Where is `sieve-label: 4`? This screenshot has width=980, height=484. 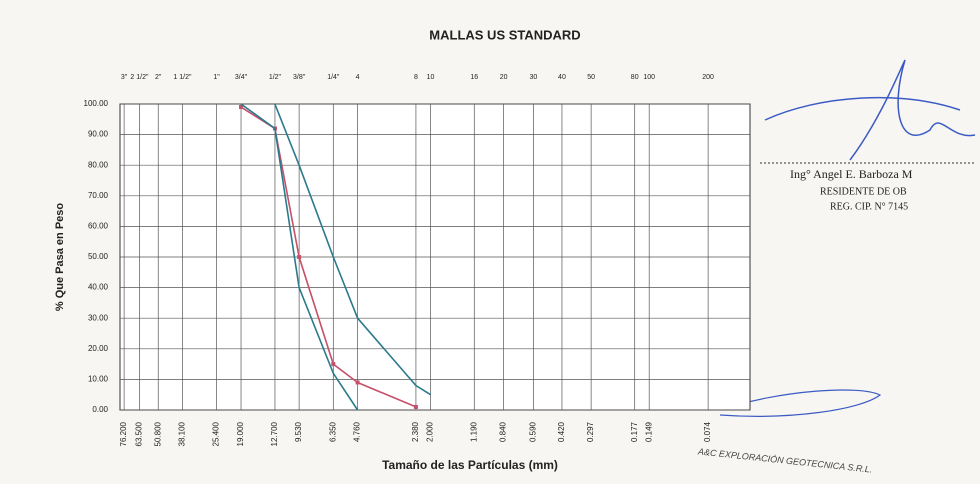
sieve-label: 4 is located at coordinates (358, 77).